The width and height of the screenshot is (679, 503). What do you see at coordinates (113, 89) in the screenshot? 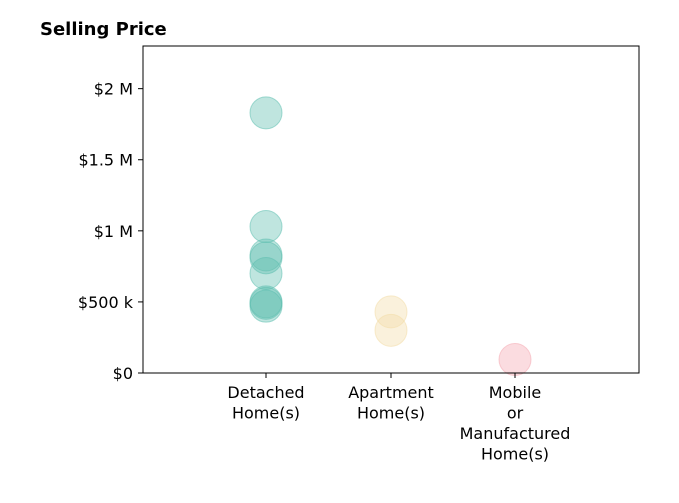
I see `y-tick-label: $2 M` at bounding box center [113, 89].